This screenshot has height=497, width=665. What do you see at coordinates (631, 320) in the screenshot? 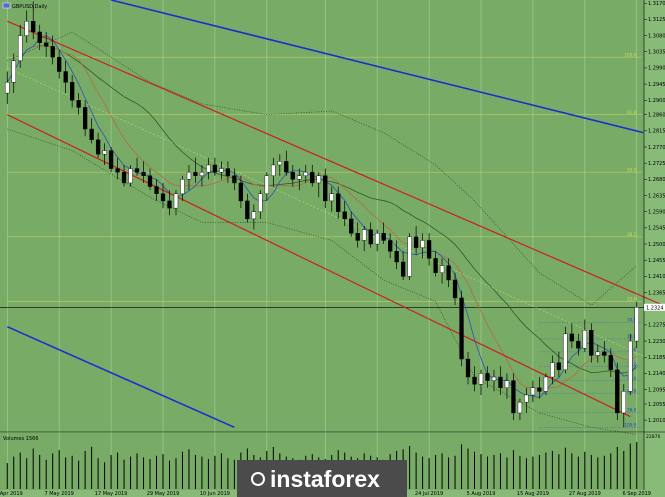
I see `fib-level-label: 70.8` at bounding box center [631, 320].